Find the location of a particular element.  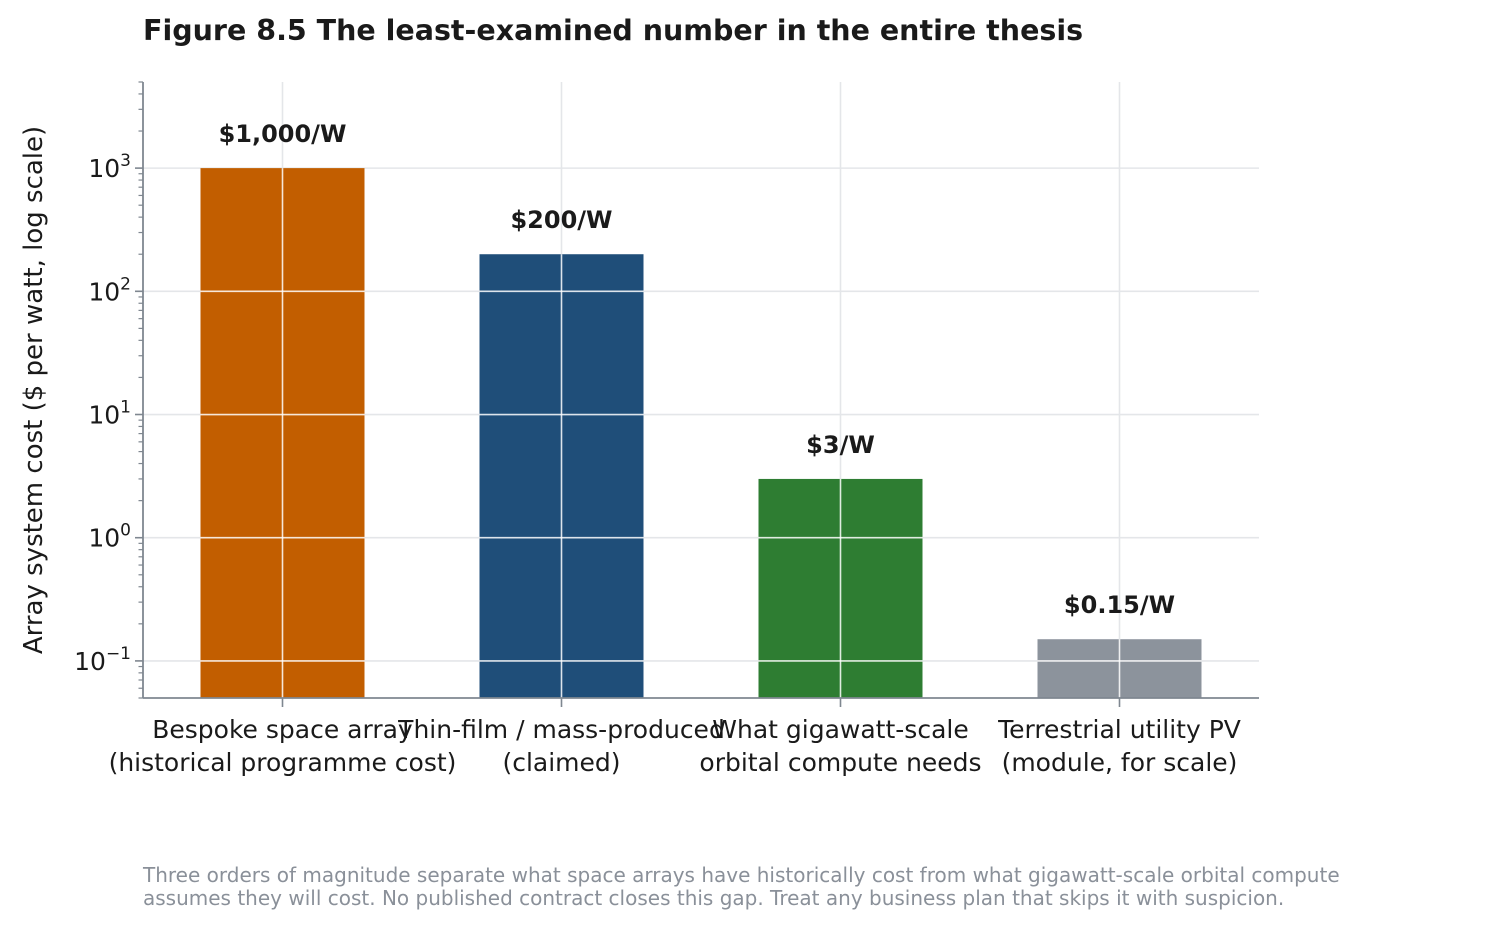

x-tick-label: Bespoke space array is located at coordinates (282, 729).